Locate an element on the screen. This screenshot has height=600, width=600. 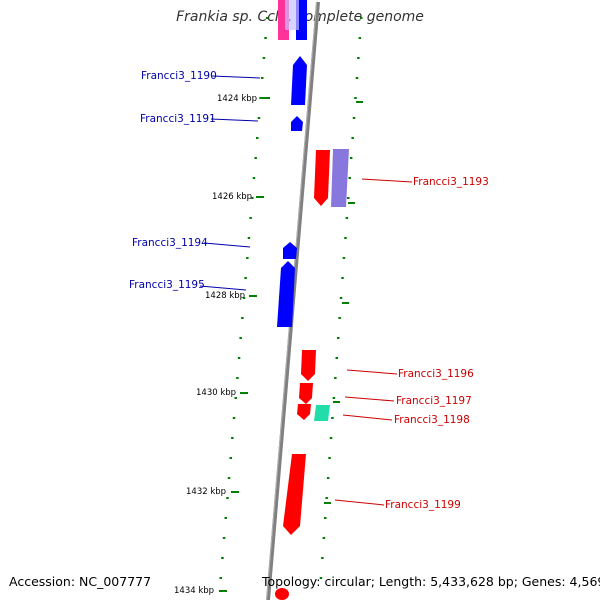
tick-label-1428: 1428 kbp is located at coordinates (225, 296).